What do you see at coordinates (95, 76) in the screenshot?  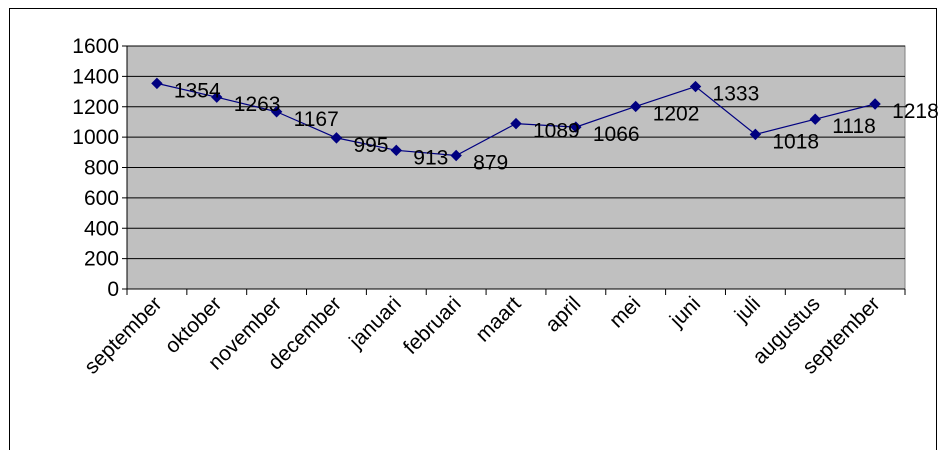 I see `y-tick-label-1400: 1400` at bounding box center [95, 76].